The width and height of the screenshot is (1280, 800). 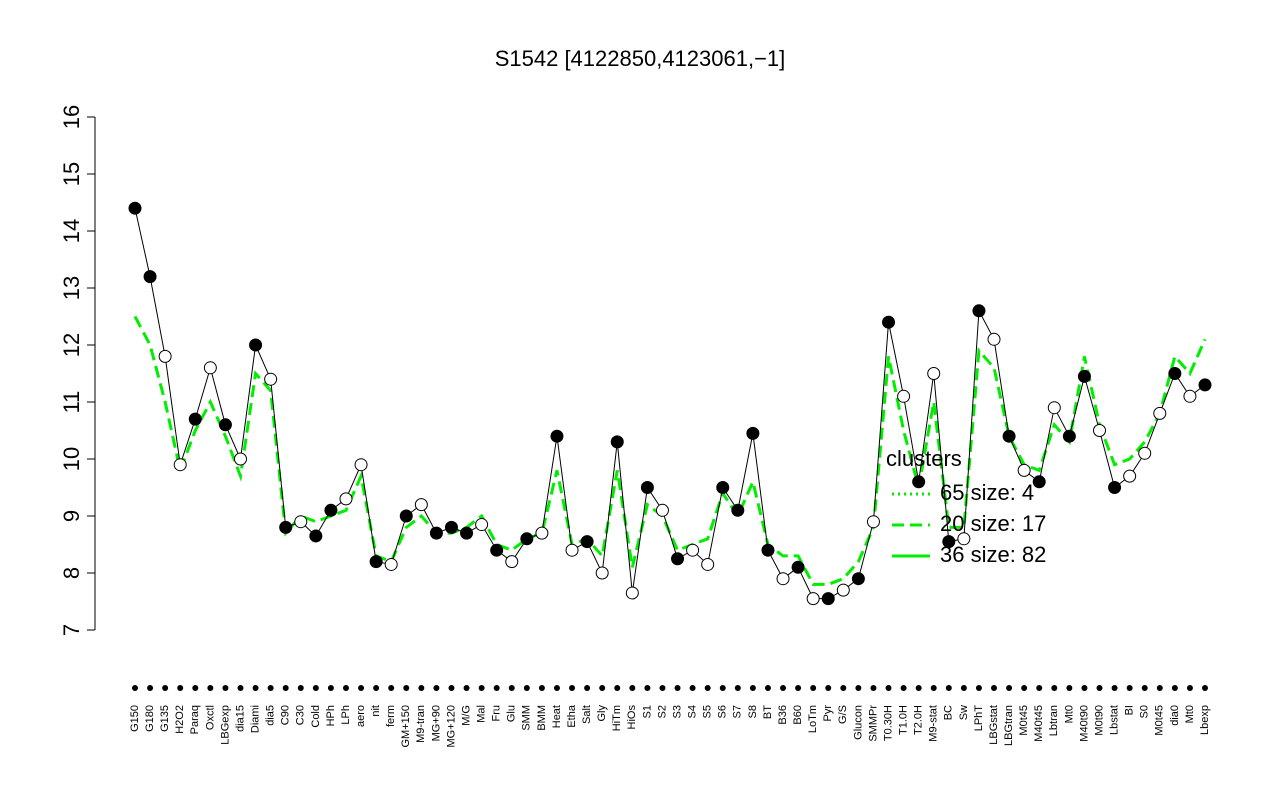 What do you see at coordinates (919, 720) in the screenshot?
I see `x-tick-label: T2.0H` at bounding box center [919, 720].